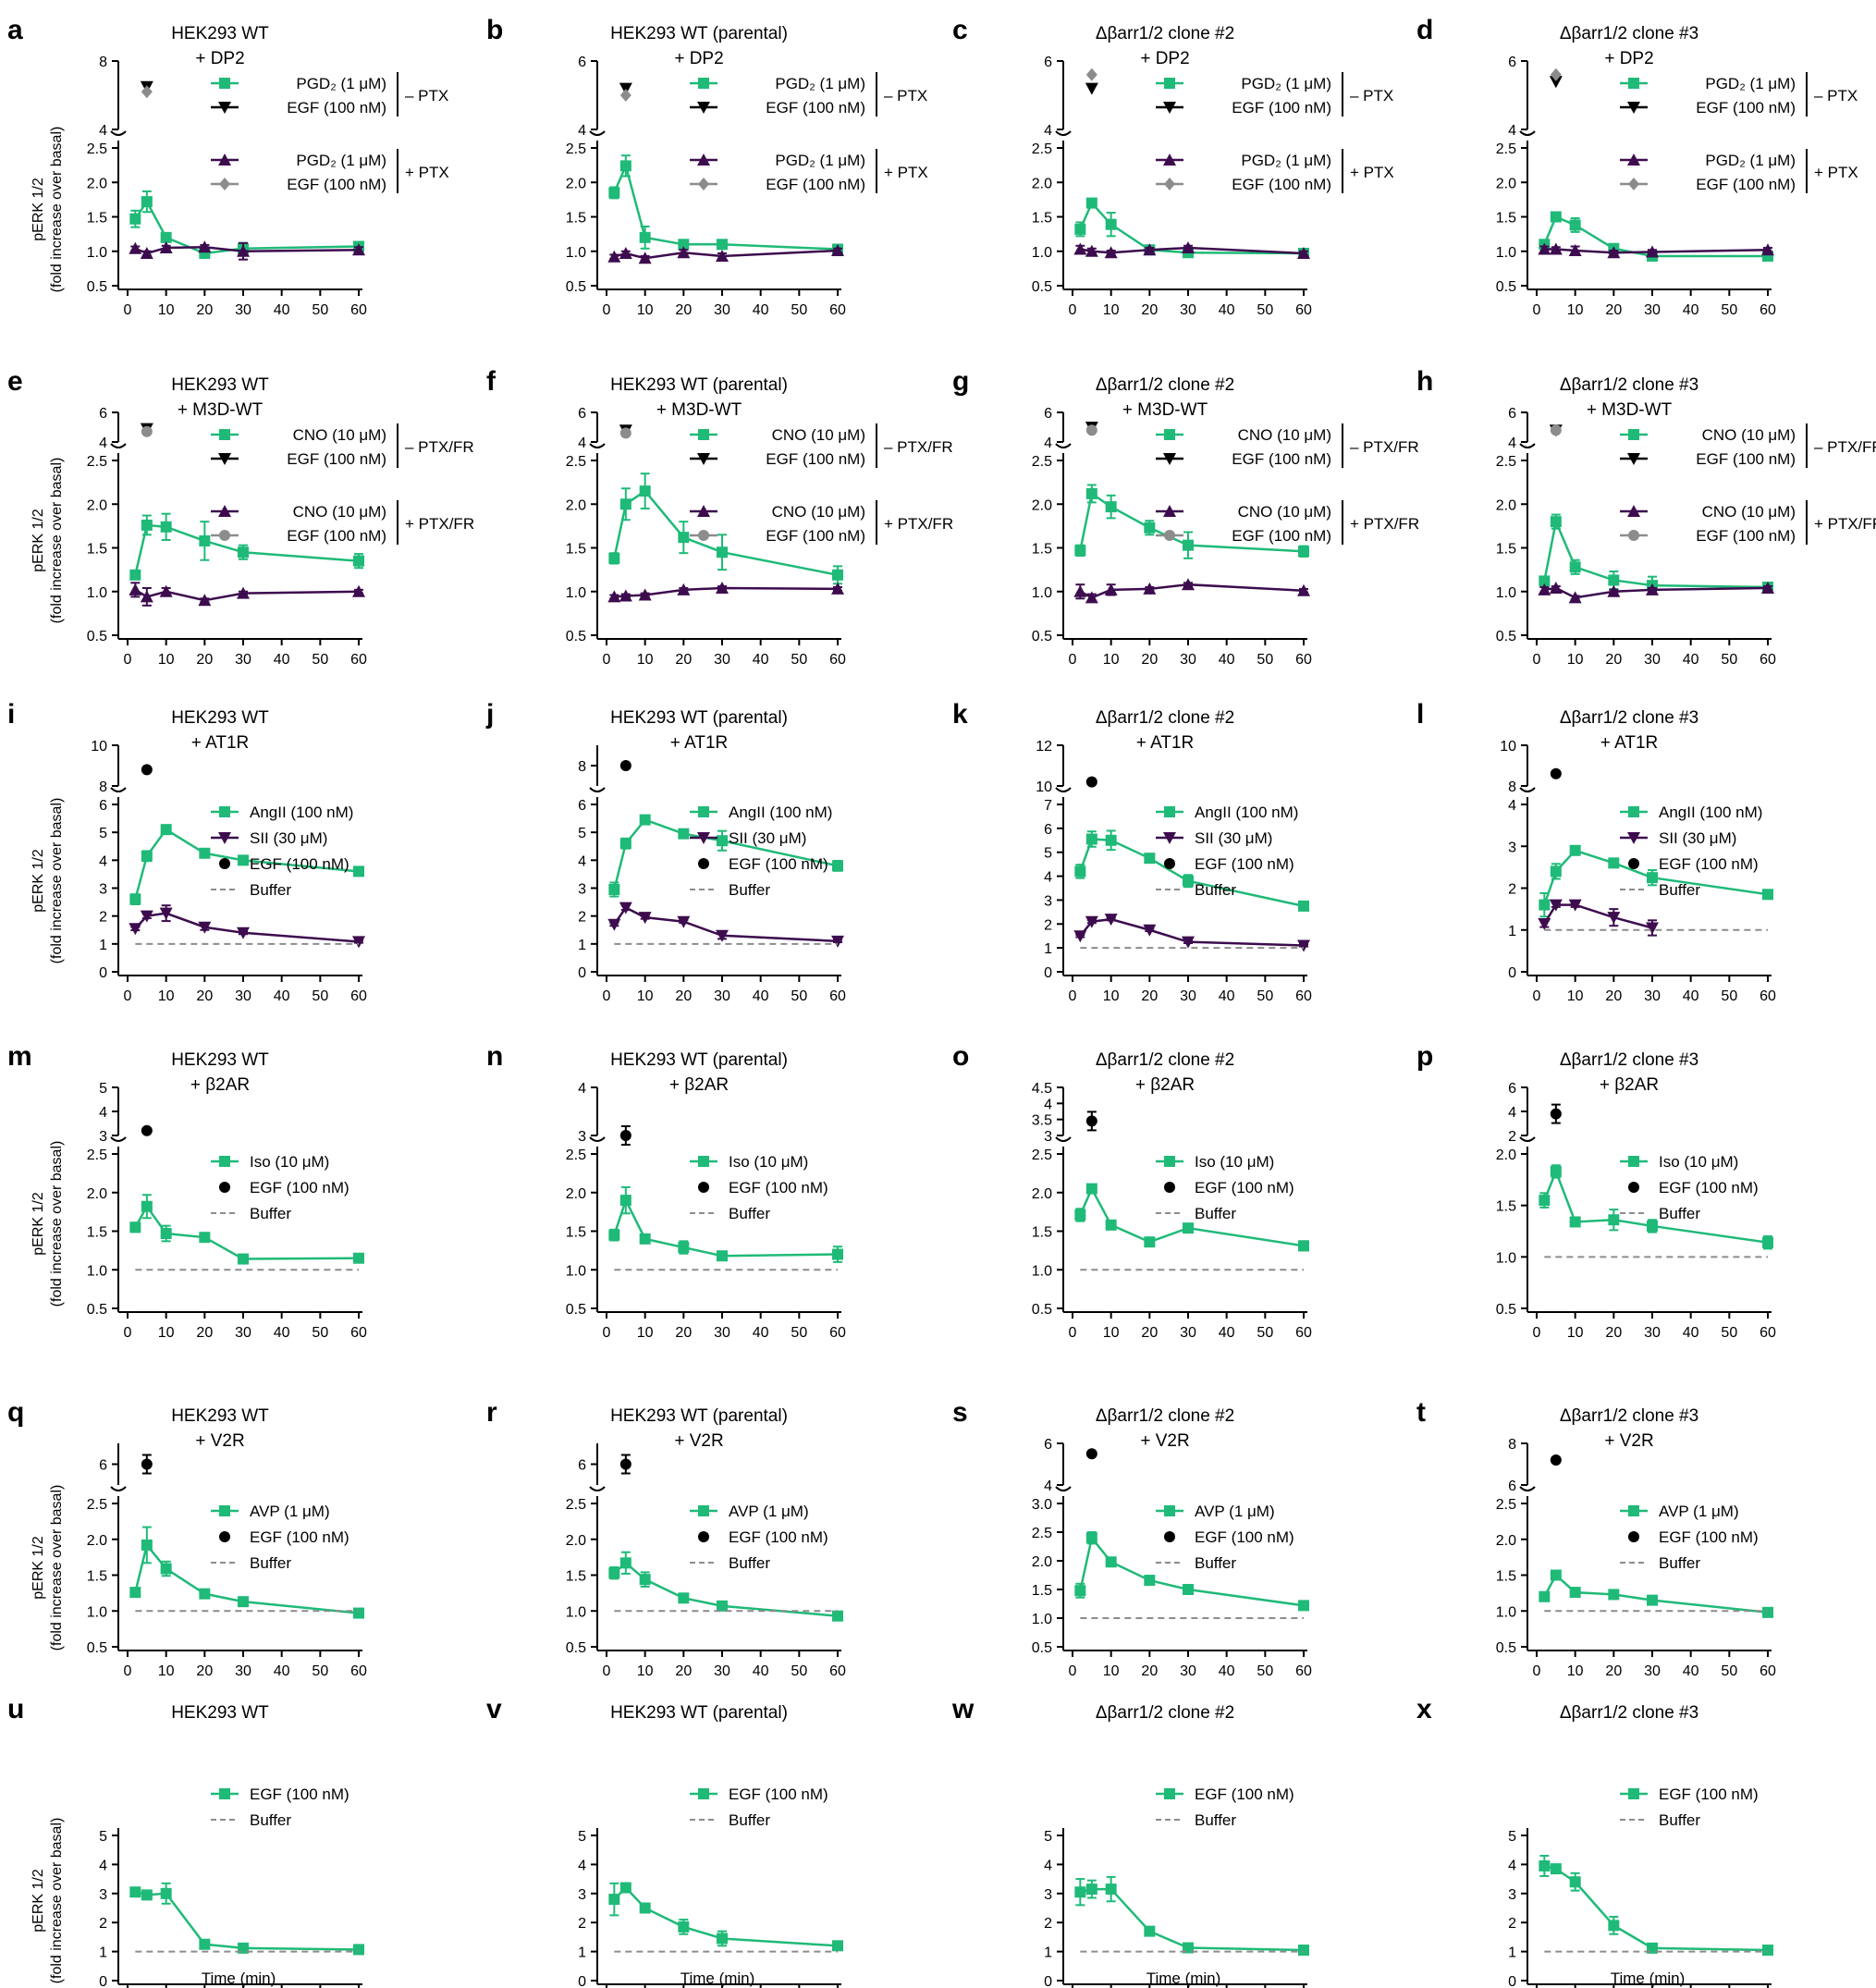 This screenshot has width=1876, height=1988. Describe the element at coordinates (725, 528) in the screenshot. I see `series-cno-10-m-` at that location.